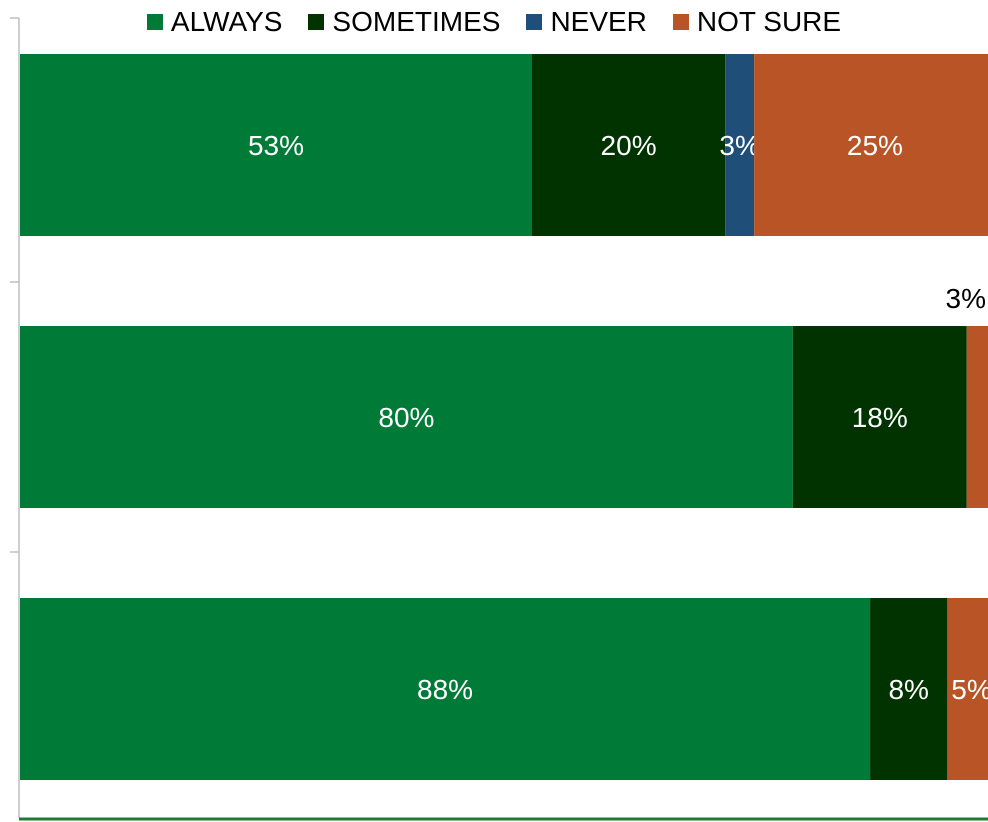  I want to click on legend-swatch-never, so click(534, 22).